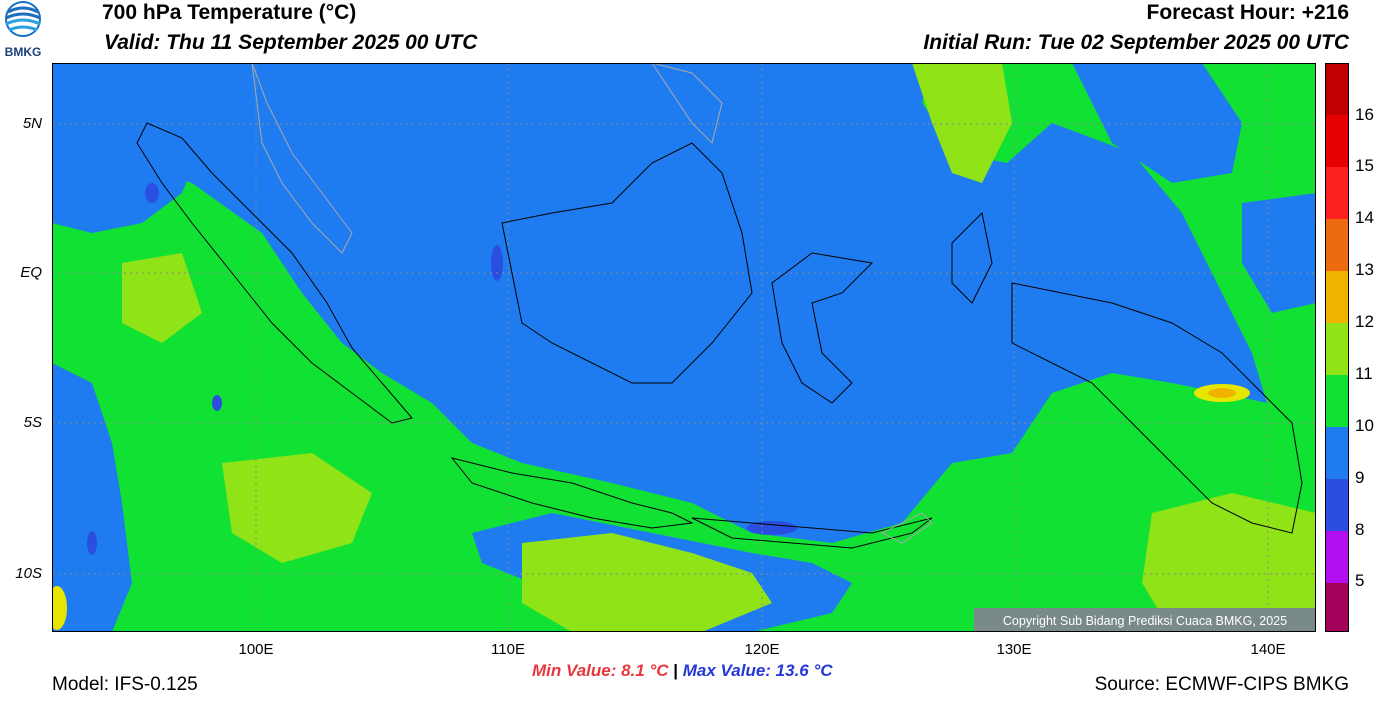 Image resolution: width=1400 pixels, height=709 pixels. What do you see at coordinates (508, 649) in the screenshot?
I see `lon-label-110e: 110E` at bounding box center [508, 649].